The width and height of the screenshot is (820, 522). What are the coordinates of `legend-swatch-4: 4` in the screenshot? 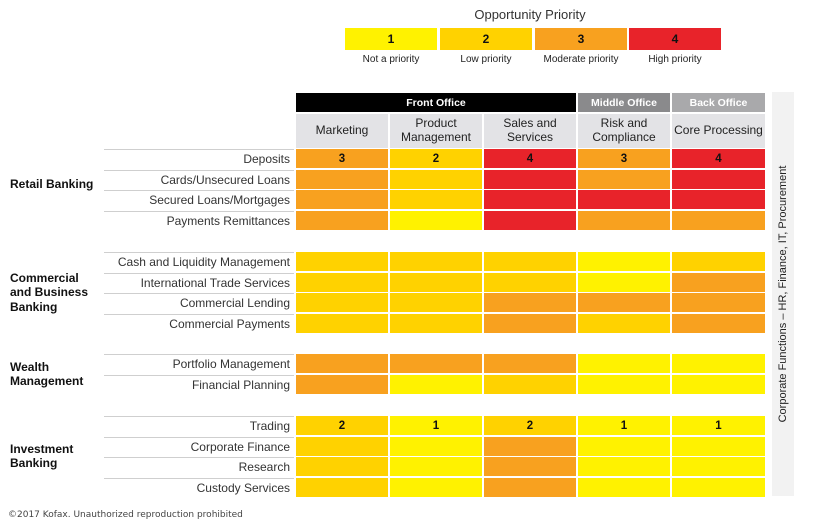 It's located at (675, 39).